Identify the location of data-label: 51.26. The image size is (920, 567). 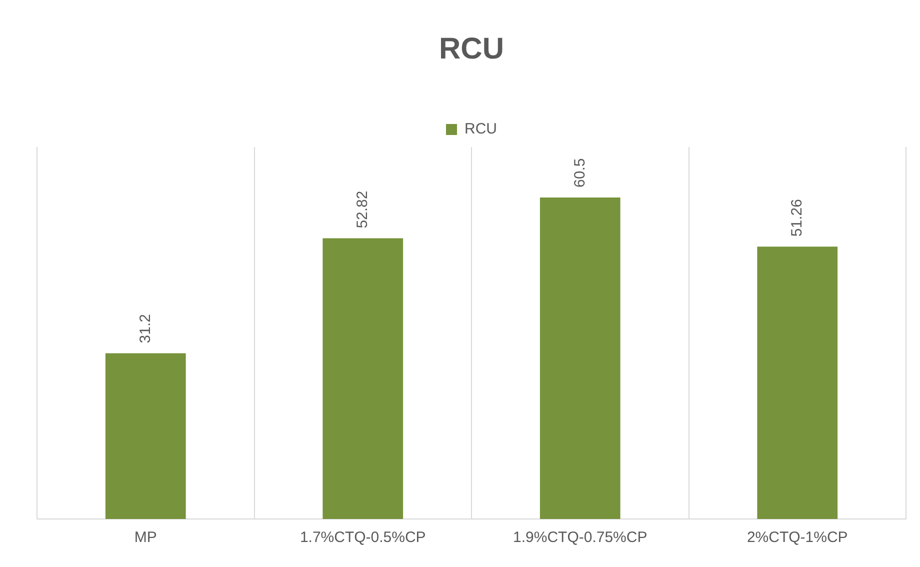
(797, 218).